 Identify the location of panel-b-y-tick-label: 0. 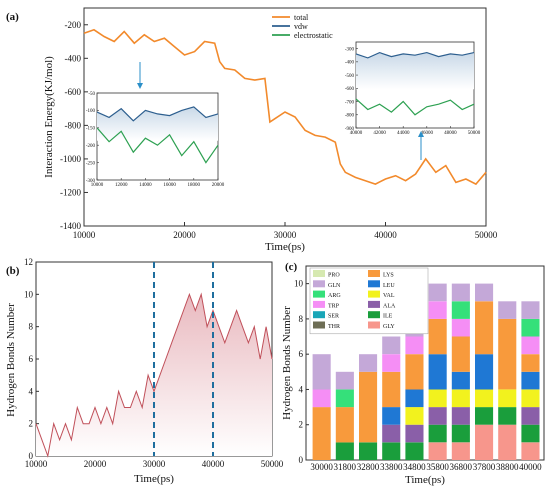
(31, 456).